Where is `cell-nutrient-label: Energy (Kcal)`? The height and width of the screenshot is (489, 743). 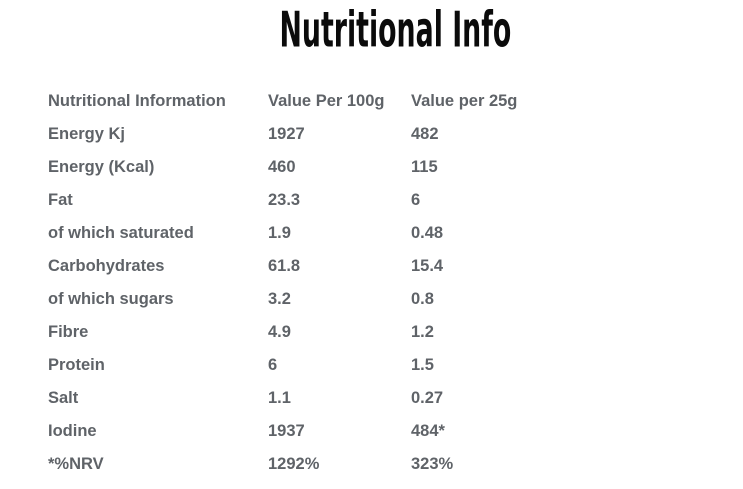
cell-nutrient-label: Energy (Kcal) is located at coordinates (101, 167).